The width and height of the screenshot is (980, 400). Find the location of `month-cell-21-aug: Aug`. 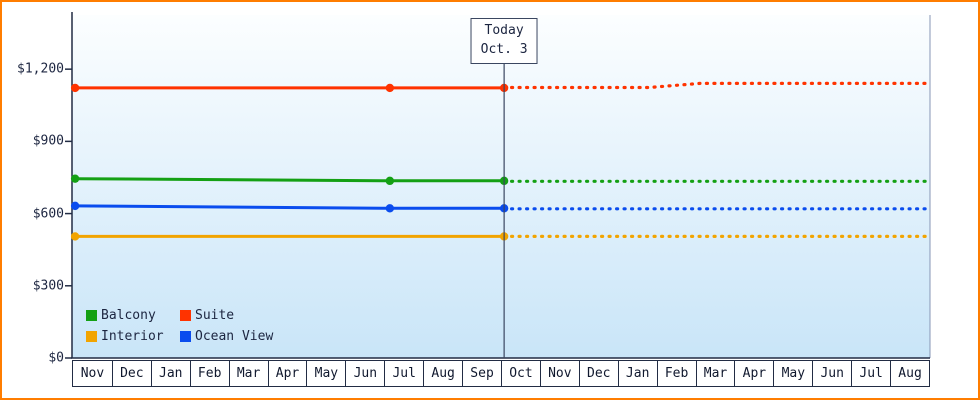

month-cell-21-aug: Aug is located at coordinates (909, 373).